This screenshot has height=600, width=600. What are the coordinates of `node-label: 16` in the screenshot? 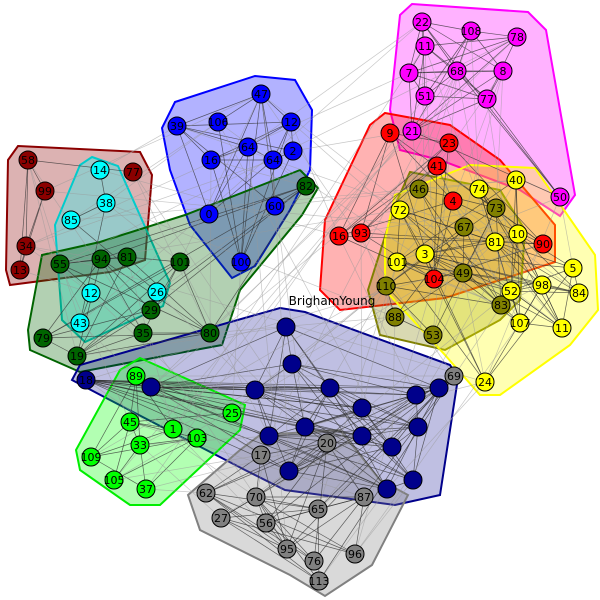 It's located at (211, 160).